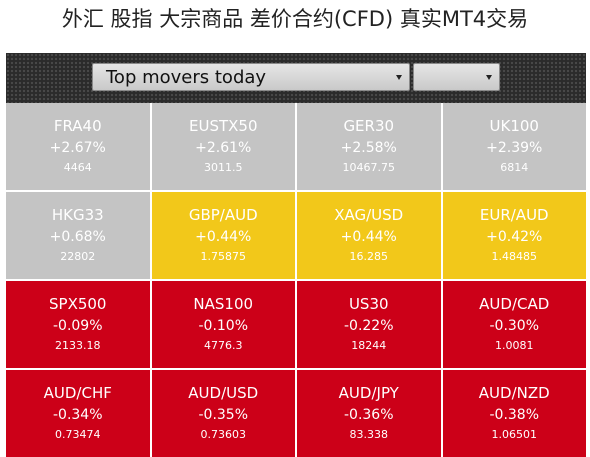  I want to click on mover-tile: US30 -0.22% 18244, so click(369, 324).